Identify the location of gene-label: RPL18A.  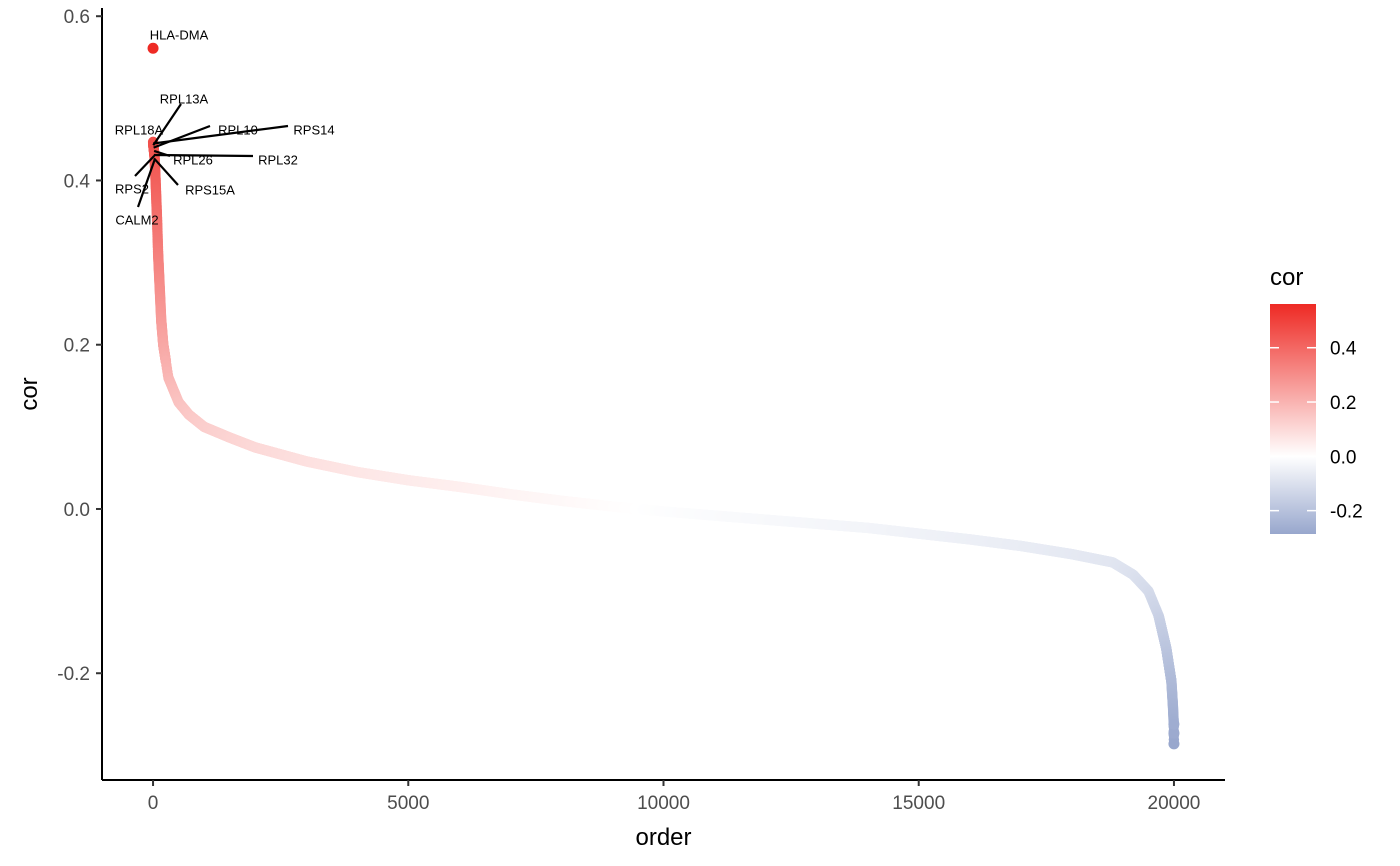
(139, 129).